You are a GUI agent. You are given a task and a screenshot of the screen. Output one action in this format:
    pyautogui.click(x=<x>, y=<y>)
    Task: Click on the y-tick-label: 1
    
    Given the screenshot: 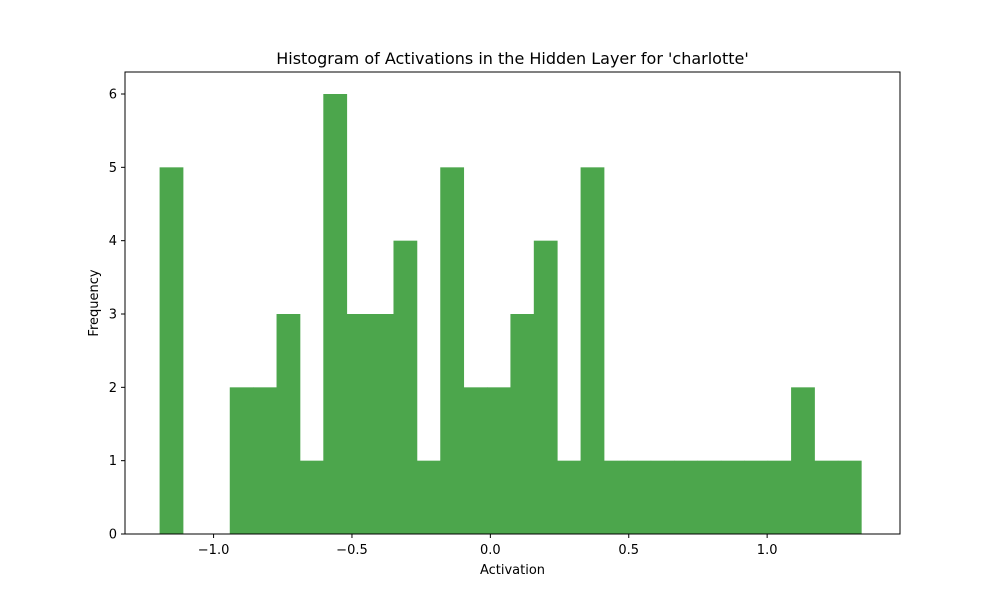 What is the action you would take?
    pyautogui.click(x=113, y=461)
    